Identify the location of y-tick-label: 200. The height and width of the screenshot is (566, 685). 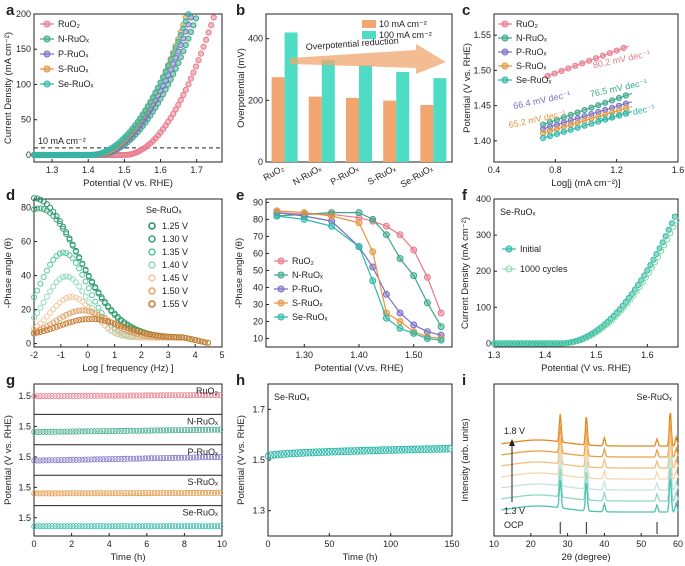
(483, 271).